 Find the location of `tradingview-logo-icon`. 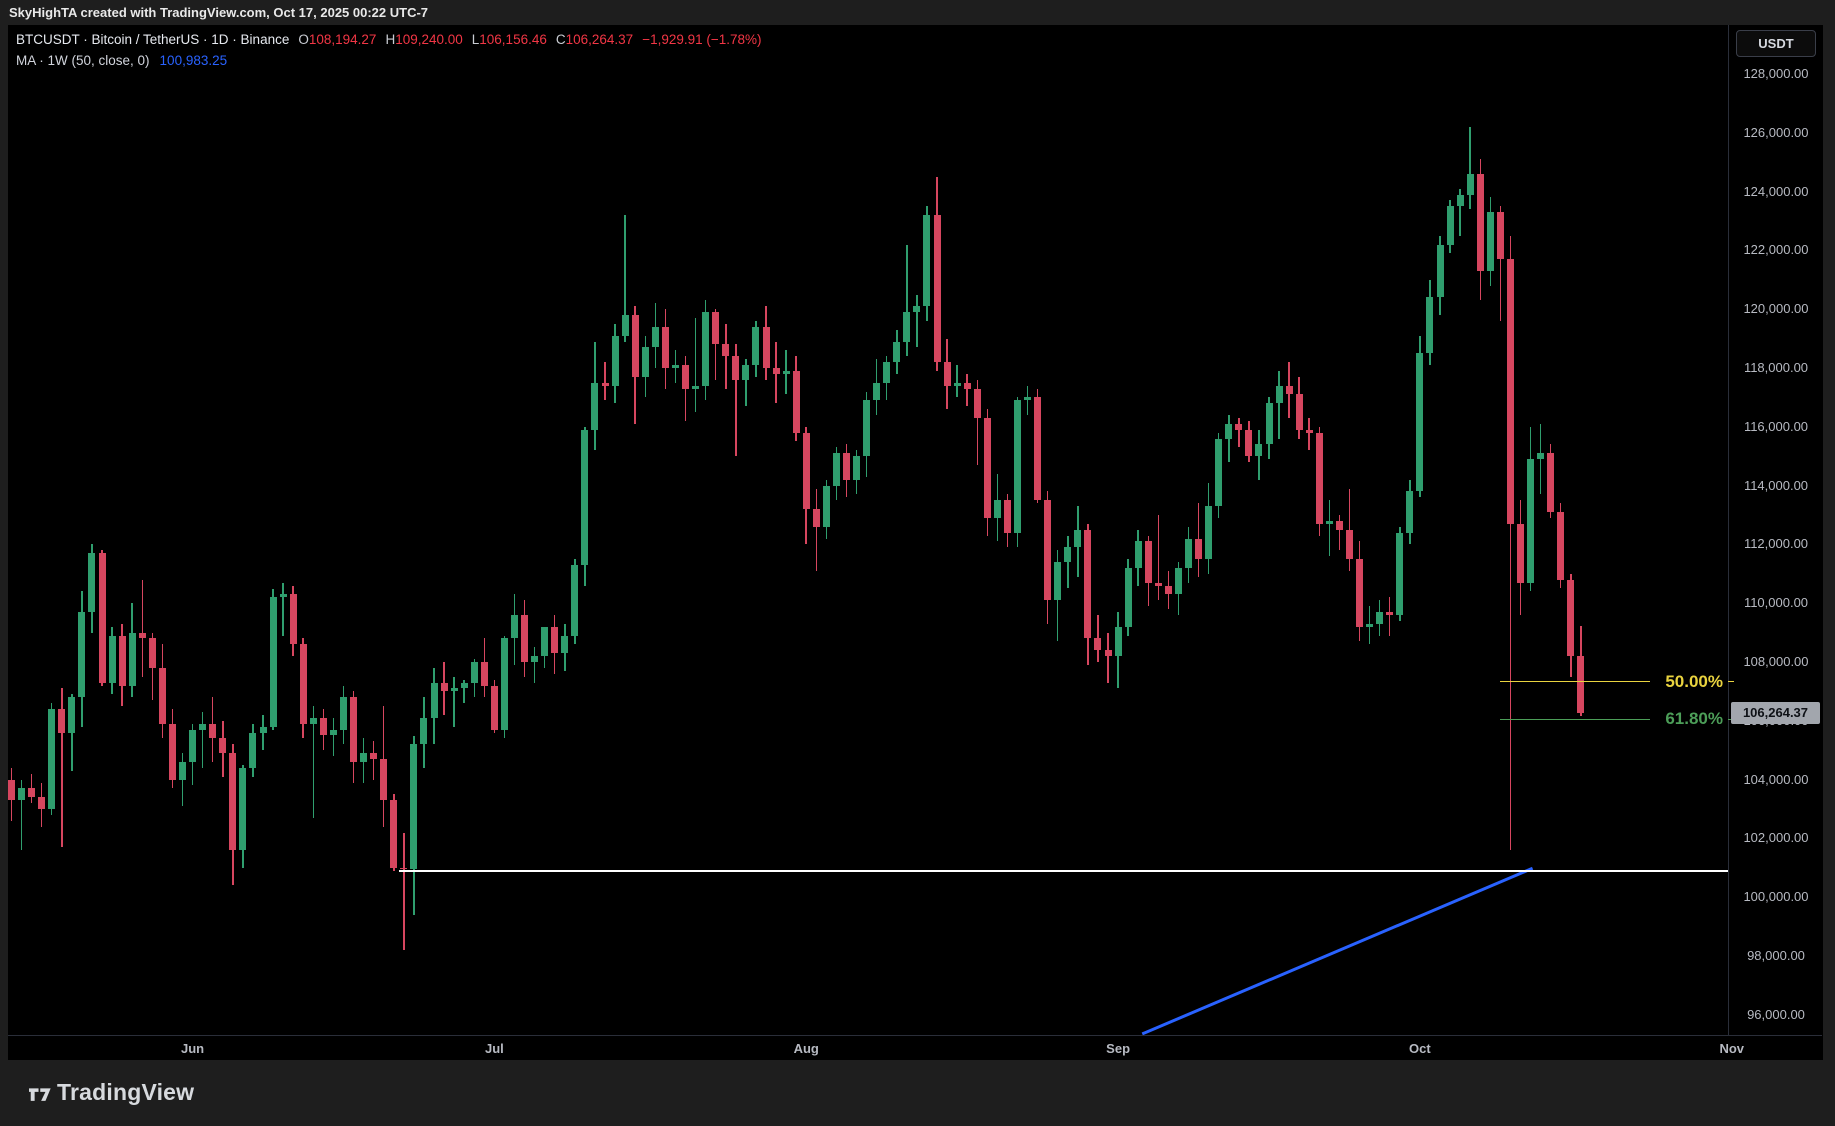

tradingview-logo-icon is located at coordinates (42, 1096).